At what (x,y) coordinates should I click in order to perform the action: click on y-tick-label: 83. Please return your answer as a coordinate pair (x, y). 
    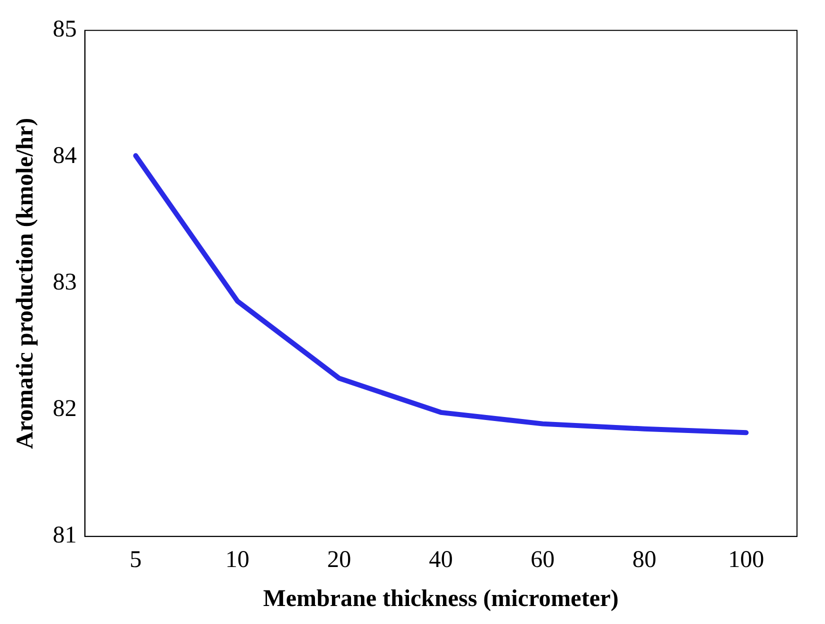
    Looking at the image, I should click on (64, 283).